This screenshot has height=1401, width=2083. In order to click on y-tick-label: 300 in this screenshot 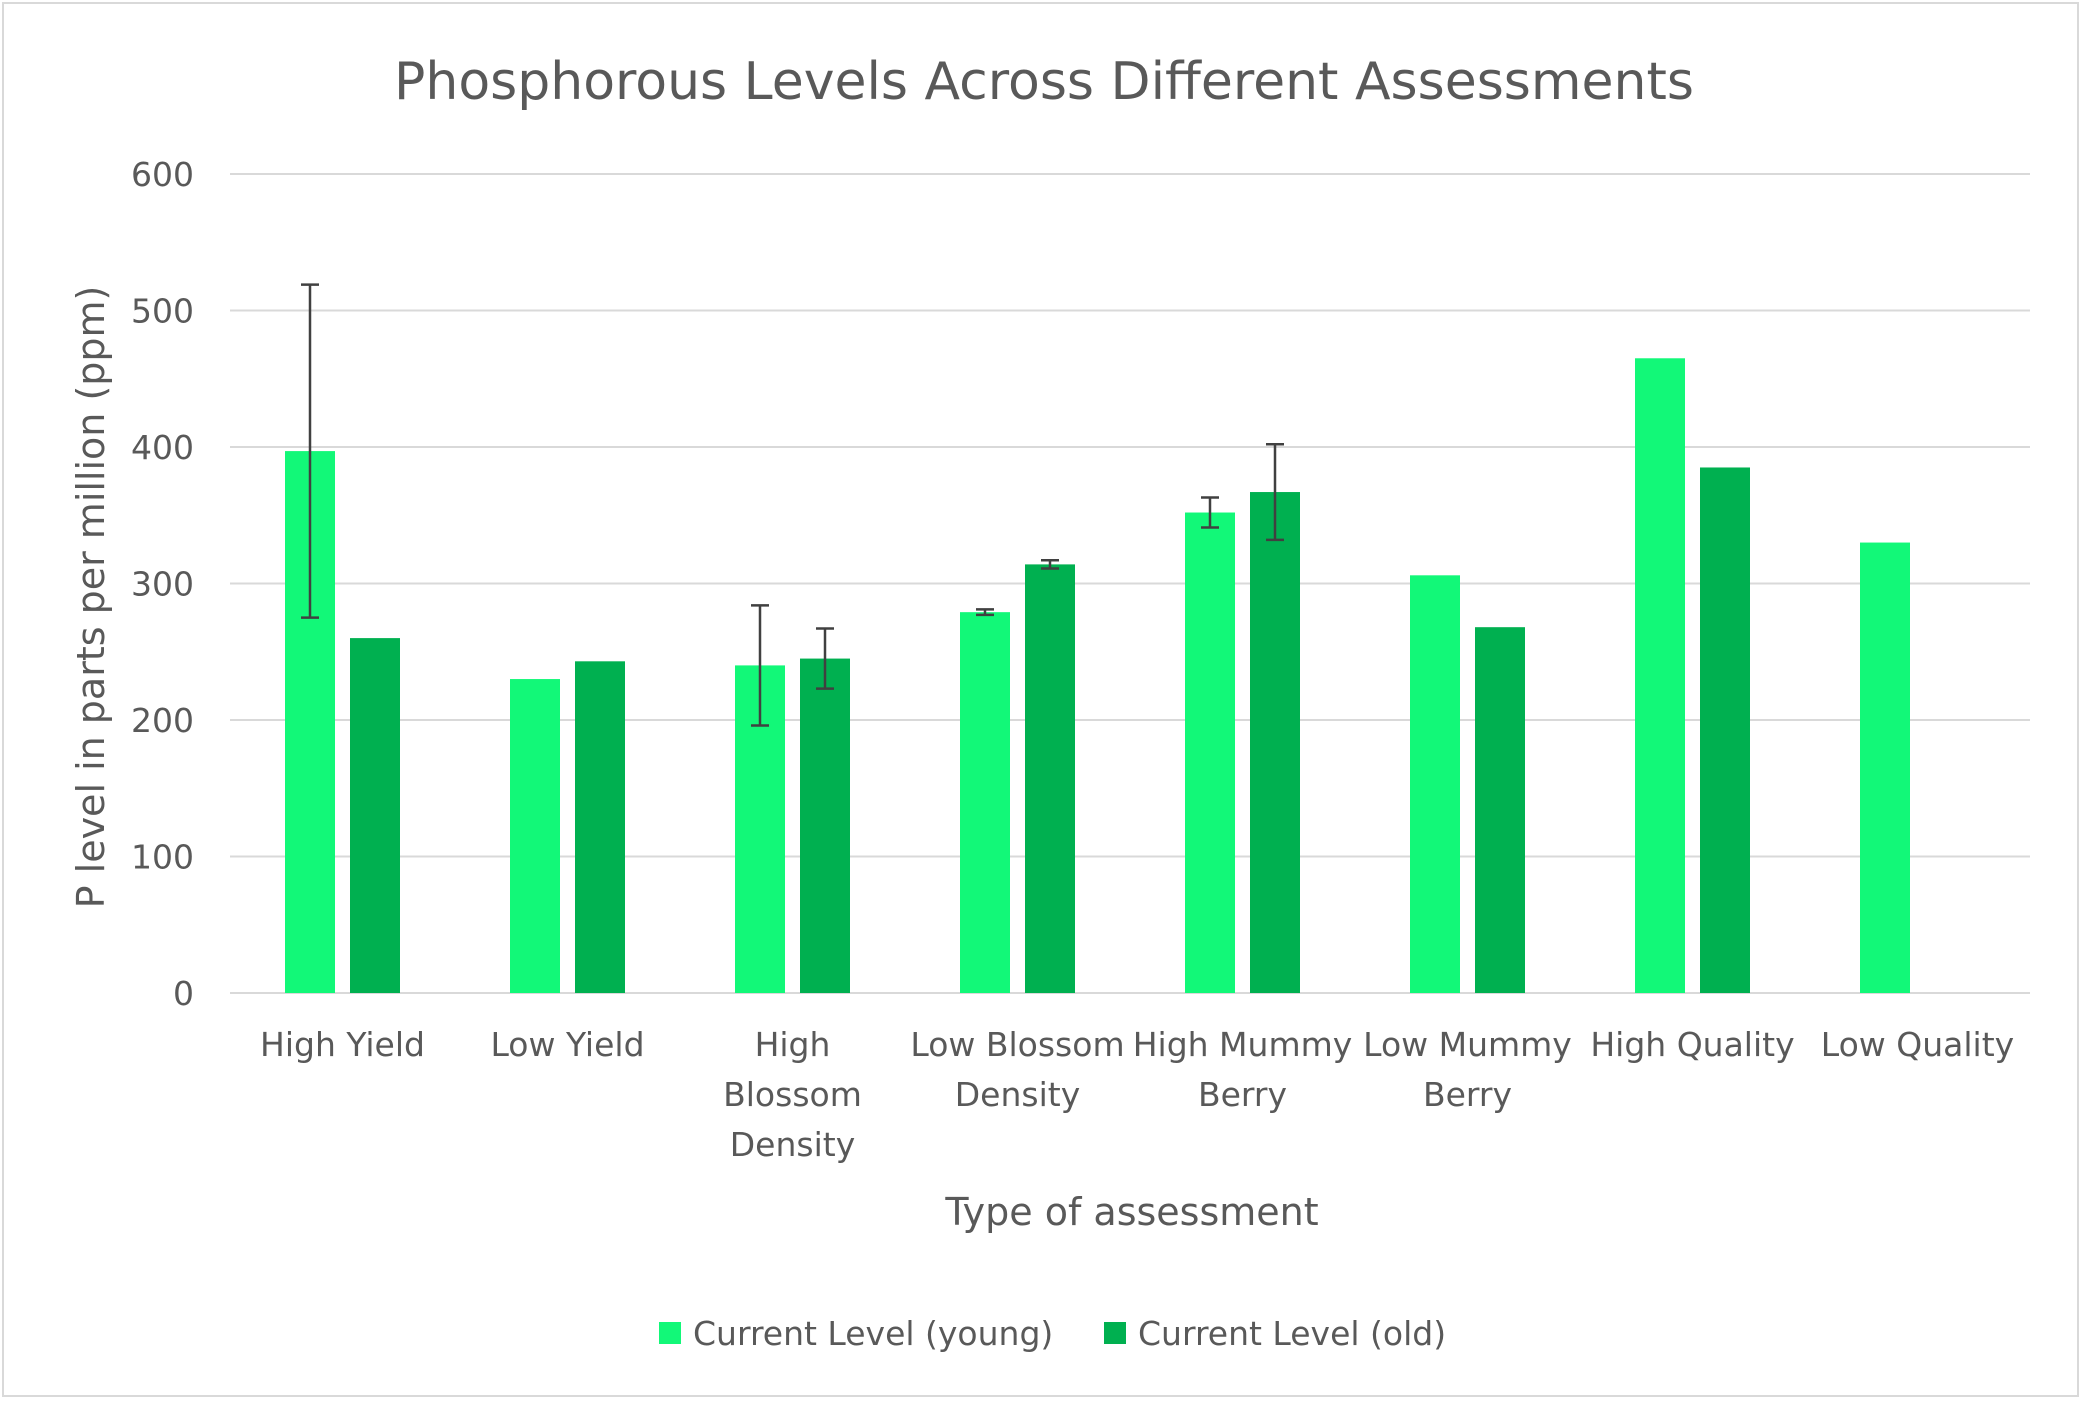, I will do `click(162, 584)`.